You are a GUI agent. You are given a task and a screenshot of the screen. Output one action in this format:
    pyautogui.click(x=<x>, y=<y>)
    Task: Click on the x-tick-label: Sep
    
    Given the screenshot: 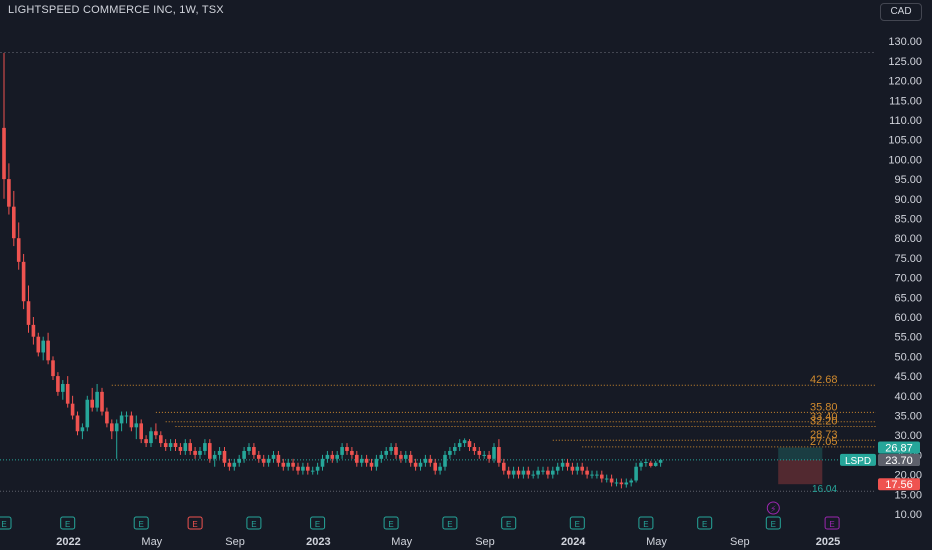 What is the action you would take?
    pyautogui.click(x=235, y=542)
    